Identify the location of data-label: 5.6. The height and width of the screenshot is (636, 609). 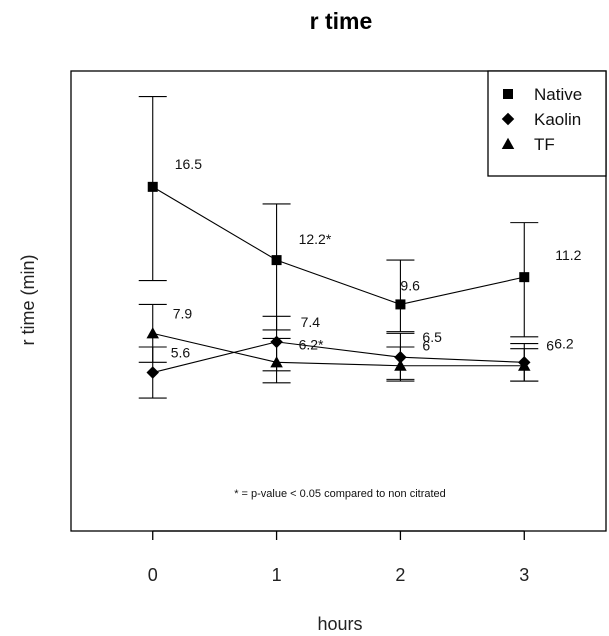
(181, 353).